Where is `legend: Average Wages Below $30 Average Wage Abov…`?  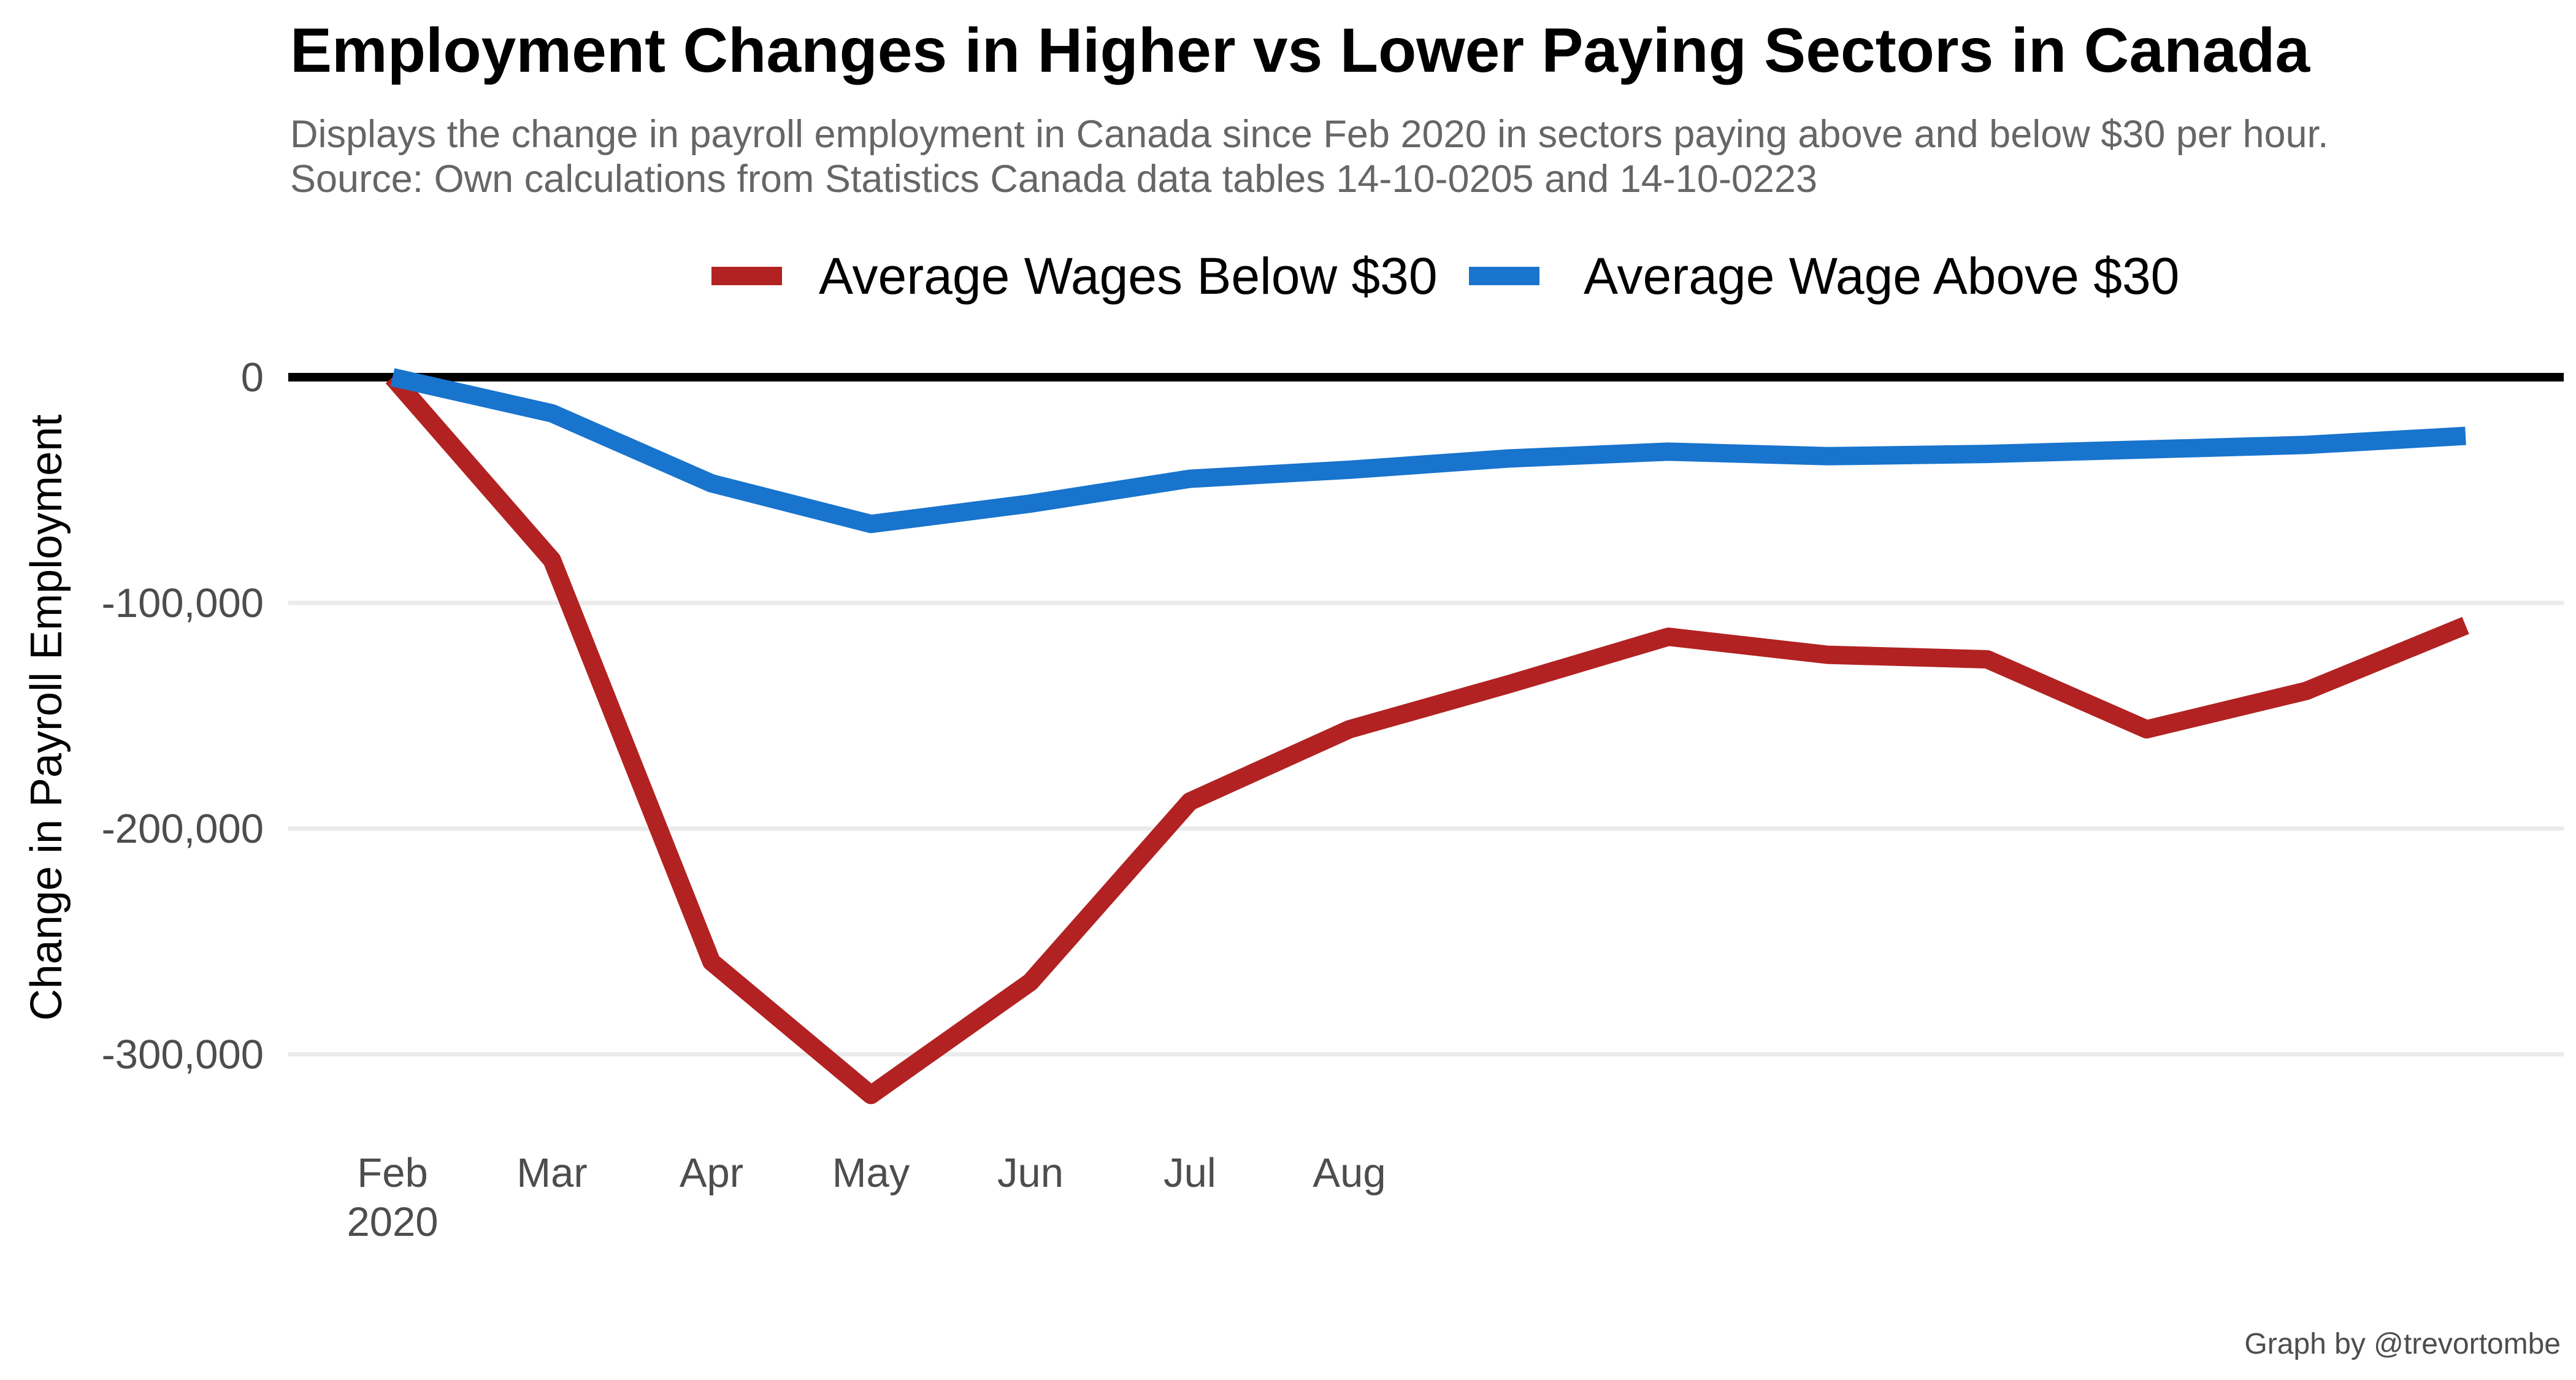
legend: Average Wages Below $30 Average Wage Abov… is located at coordinates (1445, 276).